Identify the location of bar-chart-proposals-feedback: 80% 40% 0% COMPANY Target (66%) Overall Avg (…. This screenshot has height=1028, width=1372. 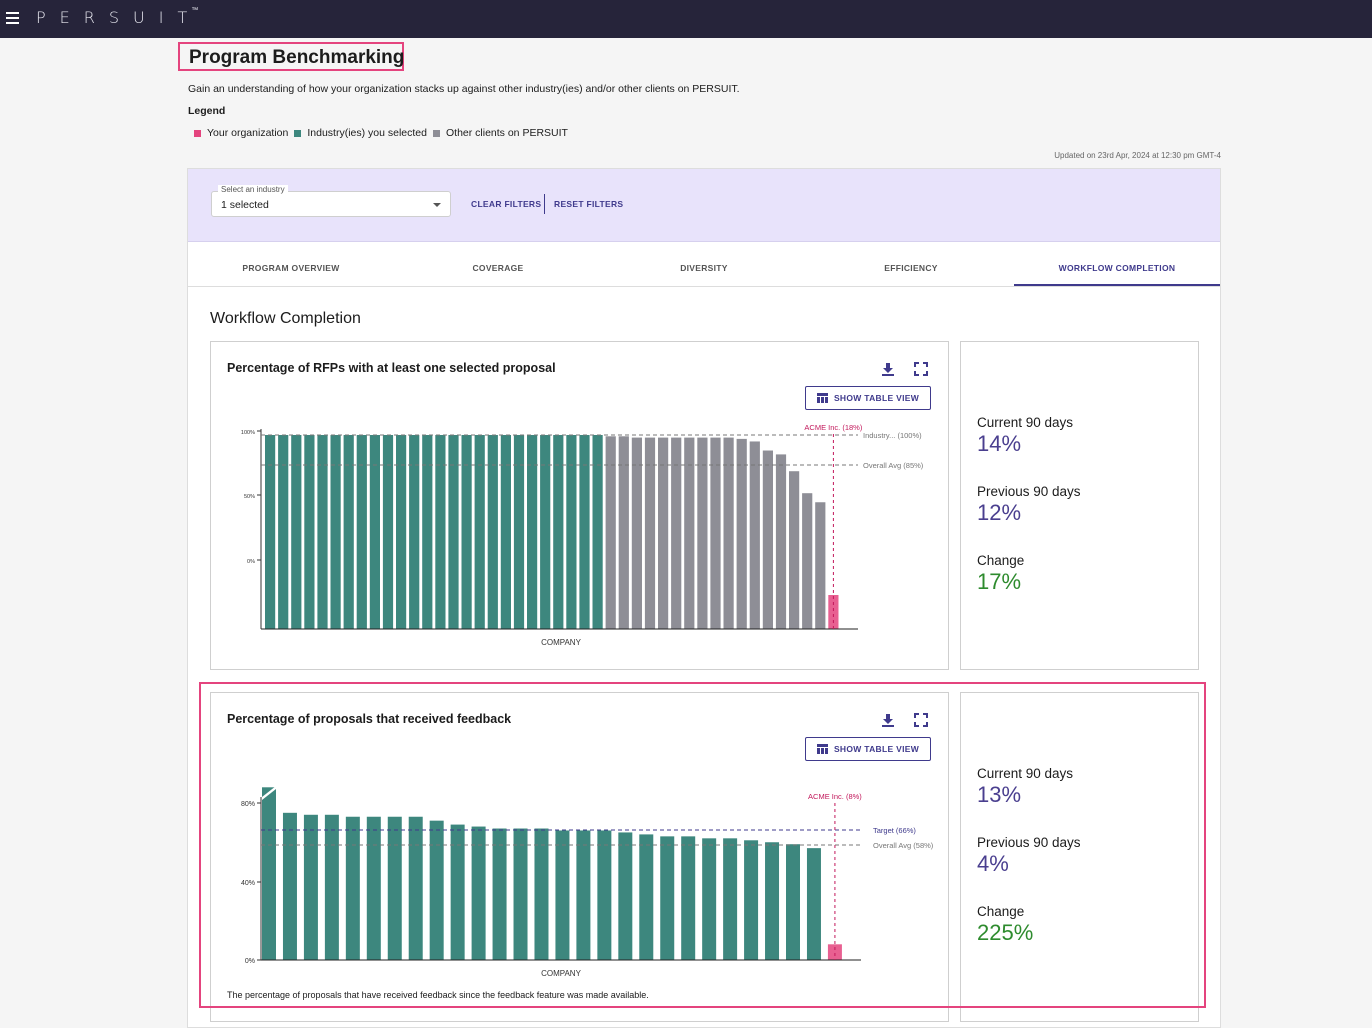
(587, 882).